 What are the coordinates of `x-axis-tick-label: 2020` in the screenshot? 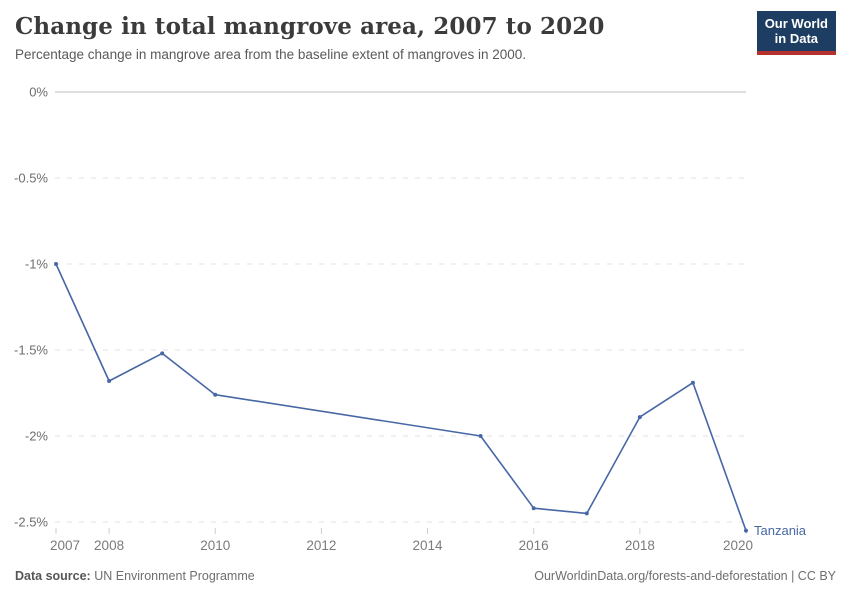 It's located at (738, 545).